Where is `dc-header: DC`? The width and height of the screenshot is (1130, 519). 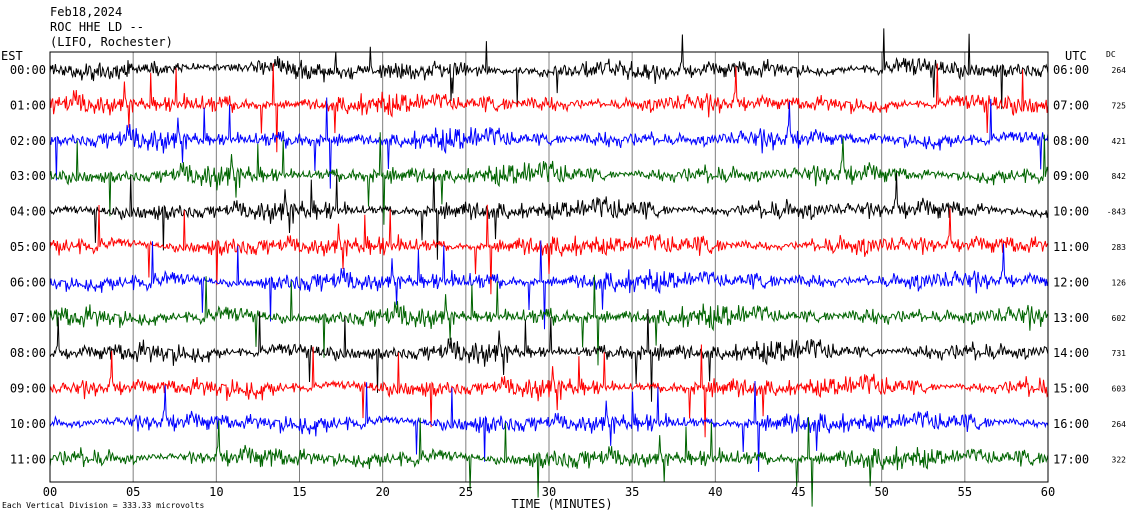 dc-header: DC is located at coordinates (1111, 54).